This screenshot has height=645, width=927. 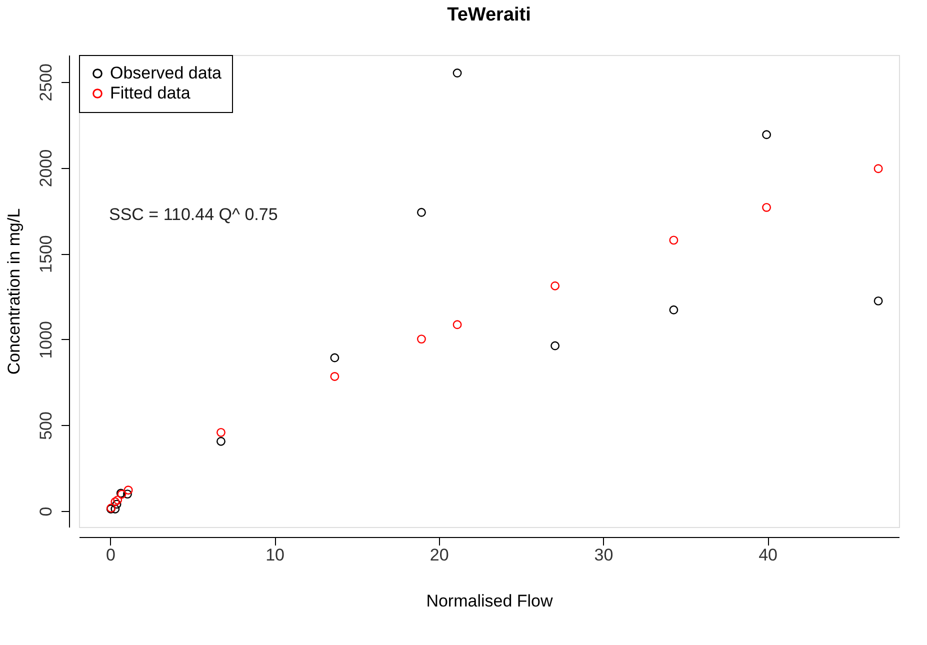 I want to click on annotation: SSC = 110.44 Q^ 0.75, so click(x=193, y=214).